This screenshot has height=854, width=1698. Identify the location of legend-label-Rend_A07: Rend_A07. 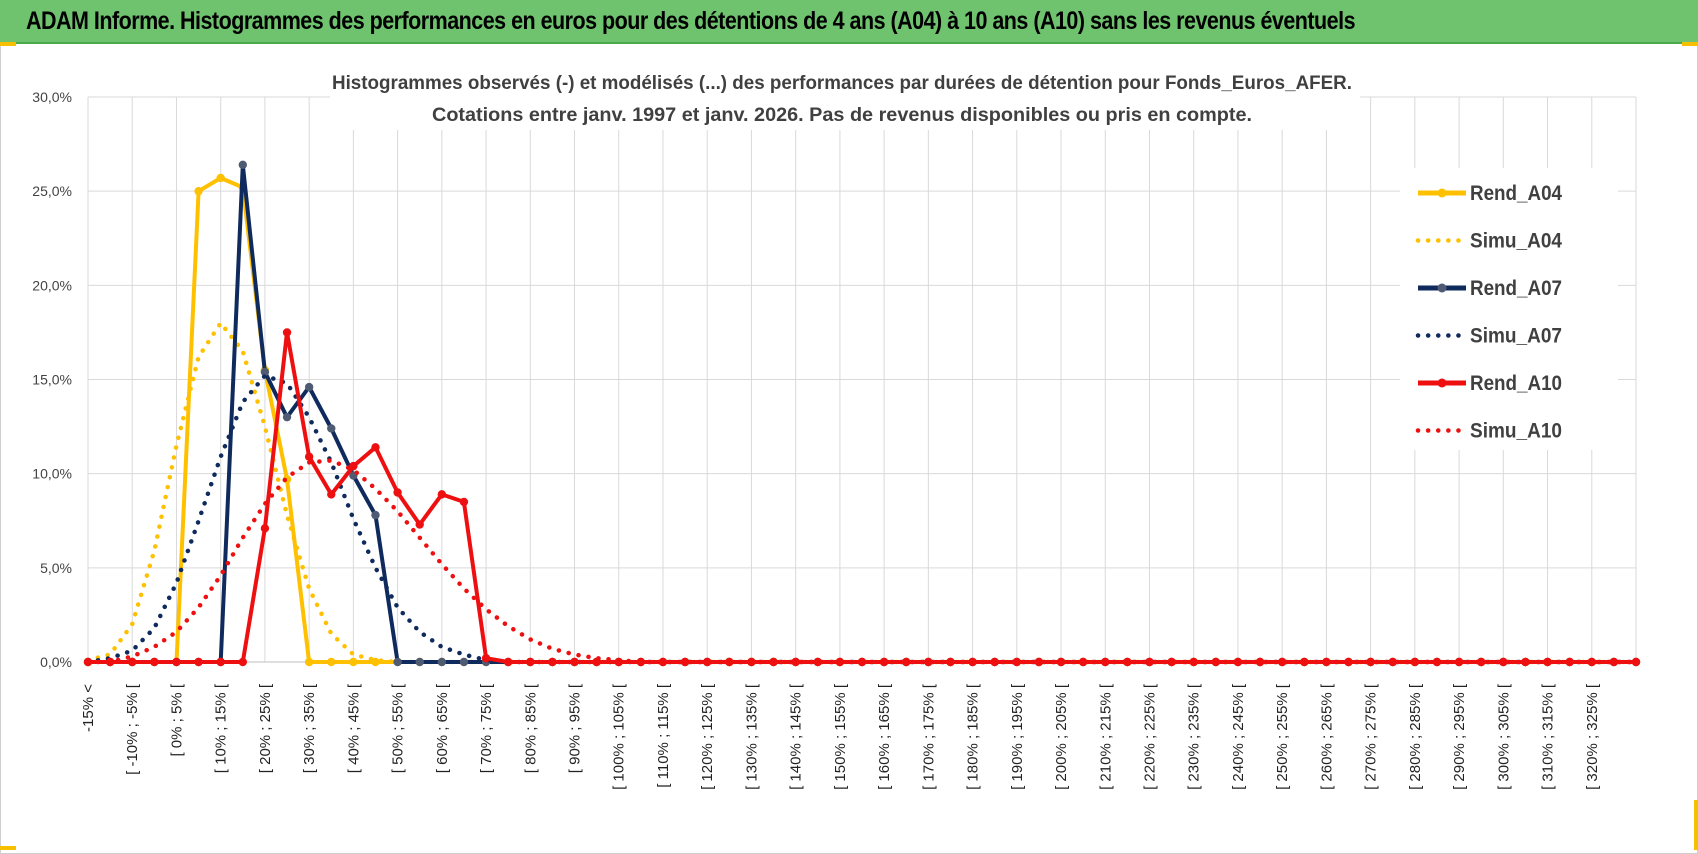
(1516, 288).